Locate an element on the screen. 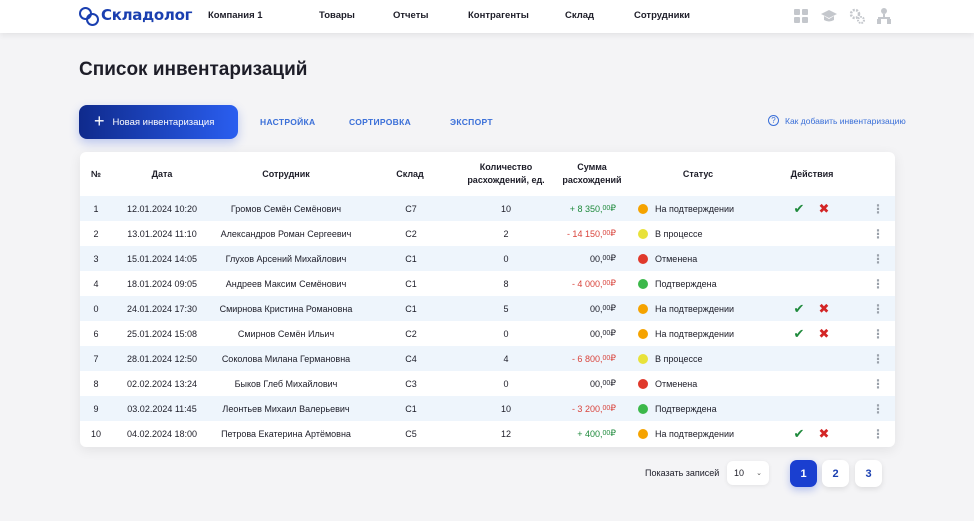 The image size is (974, 521). row-date: 04.02.2024 18:00 is located at coordinates (162, 433).